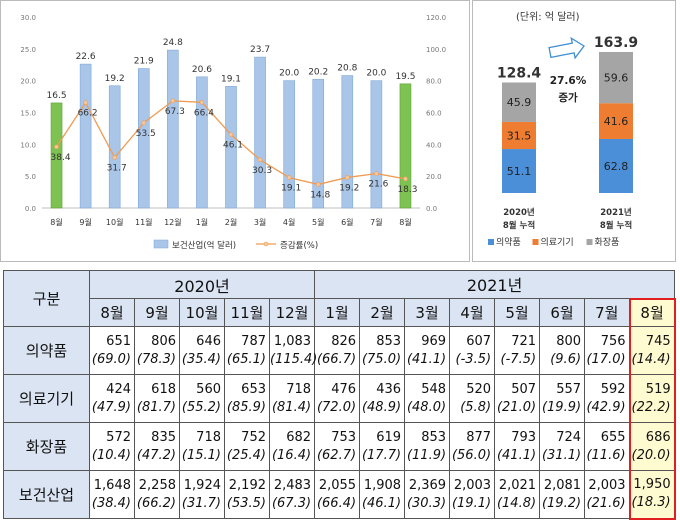 The image size is (680, 520). I want to click on data-cell: 682 (16.4), so click(292, 446).